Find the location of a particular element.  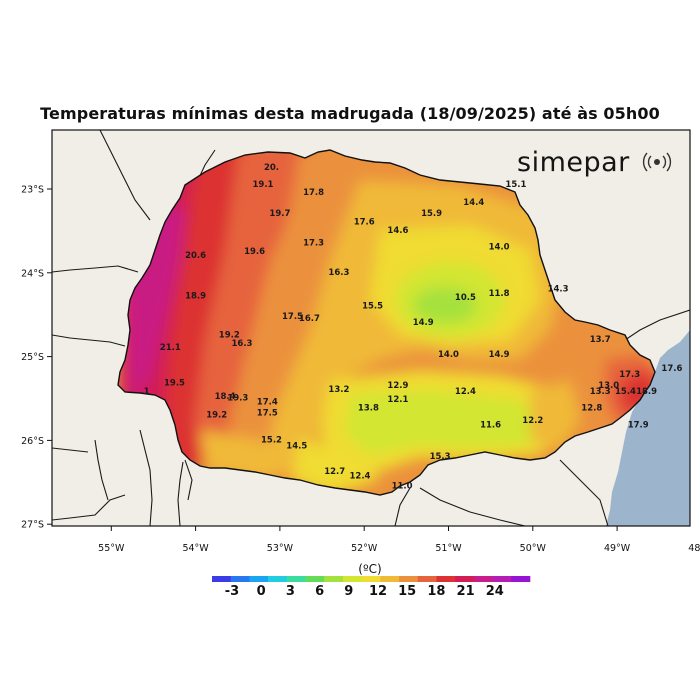

station-label: 13.3 is located at coordinates (600, 392).